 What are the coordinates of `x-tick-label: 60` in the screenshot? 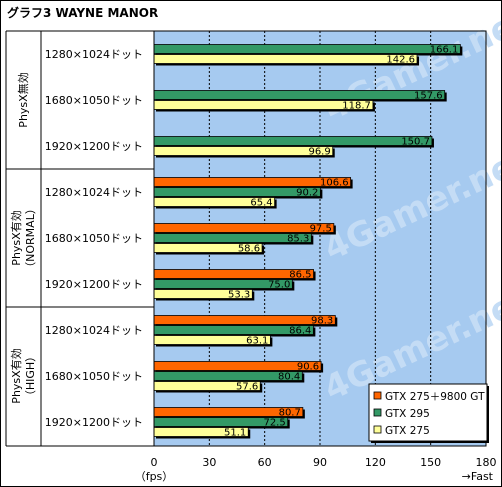 It's located at (265, 462).